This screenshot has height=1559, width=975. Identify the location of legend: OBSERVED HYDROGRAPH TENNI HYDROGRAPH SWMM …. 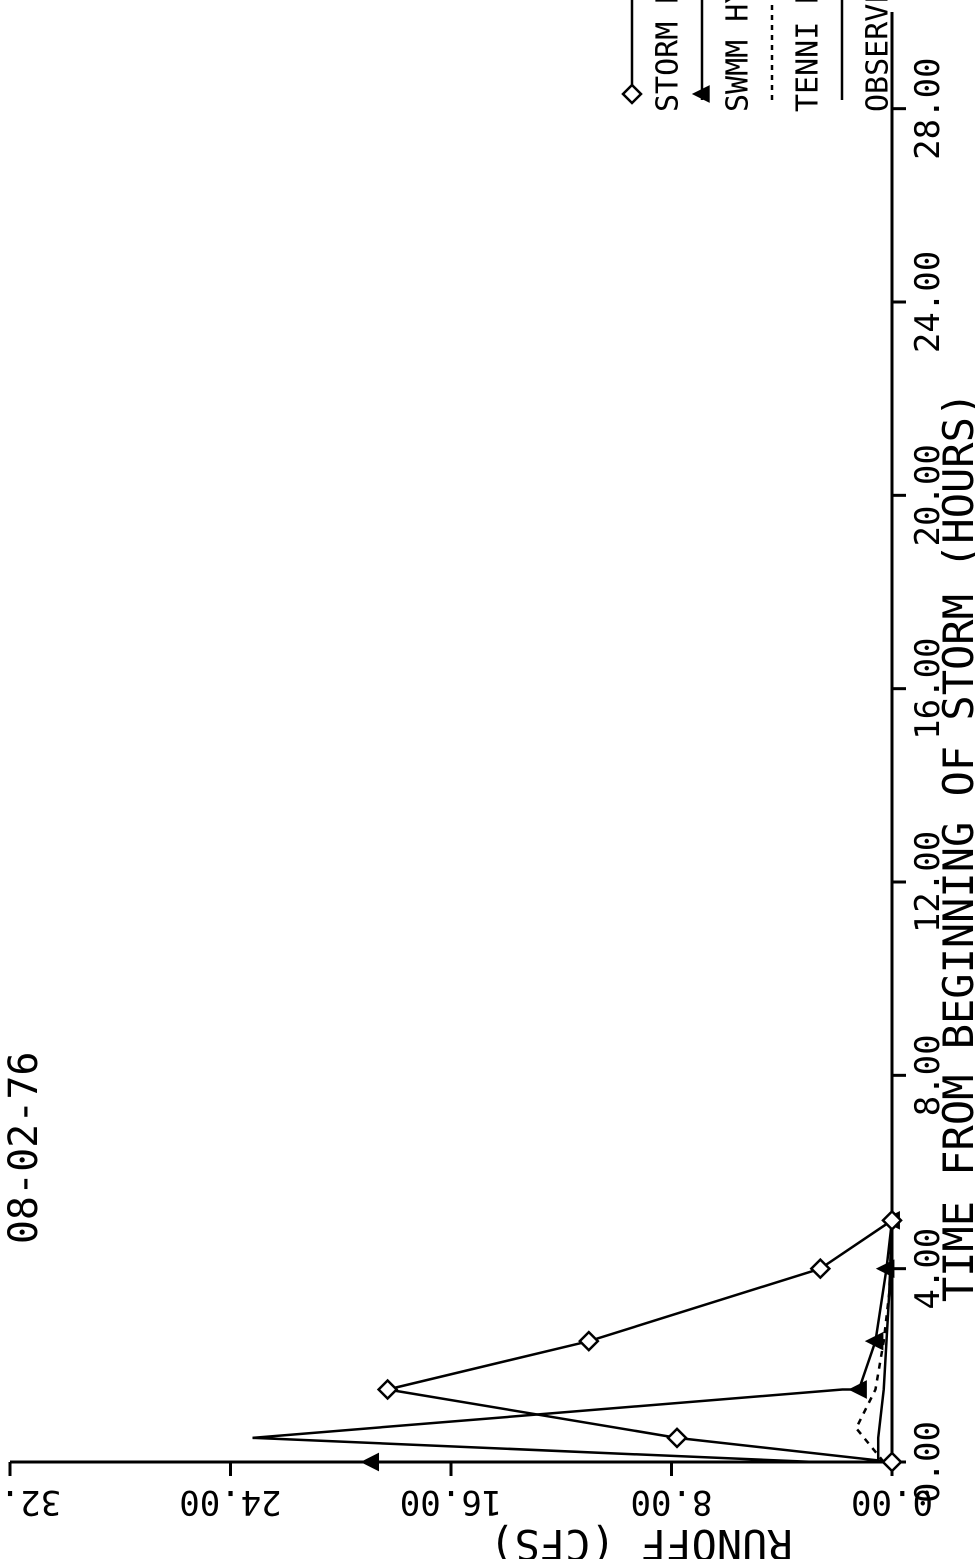
(758, 56).